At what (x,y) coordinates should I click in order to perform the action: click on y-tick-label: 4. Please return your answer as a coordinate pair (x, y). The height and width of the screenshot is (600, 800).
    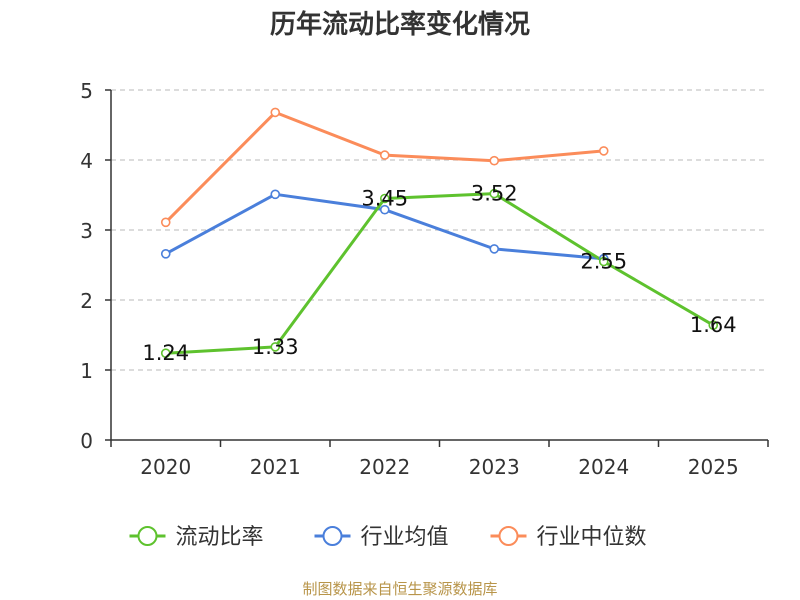
    Looking at the image, I should click on (86, 161).